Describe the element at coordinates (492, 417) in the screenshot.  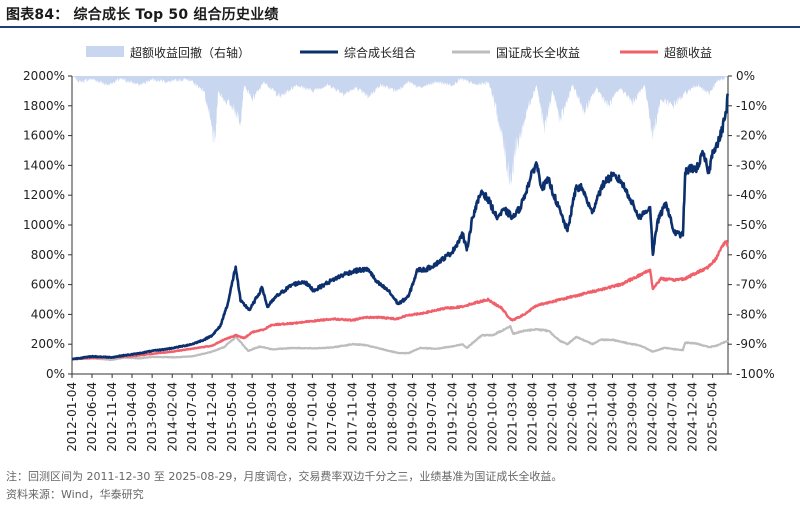
I see `x-tick-label: 2020-10-04` at that location.